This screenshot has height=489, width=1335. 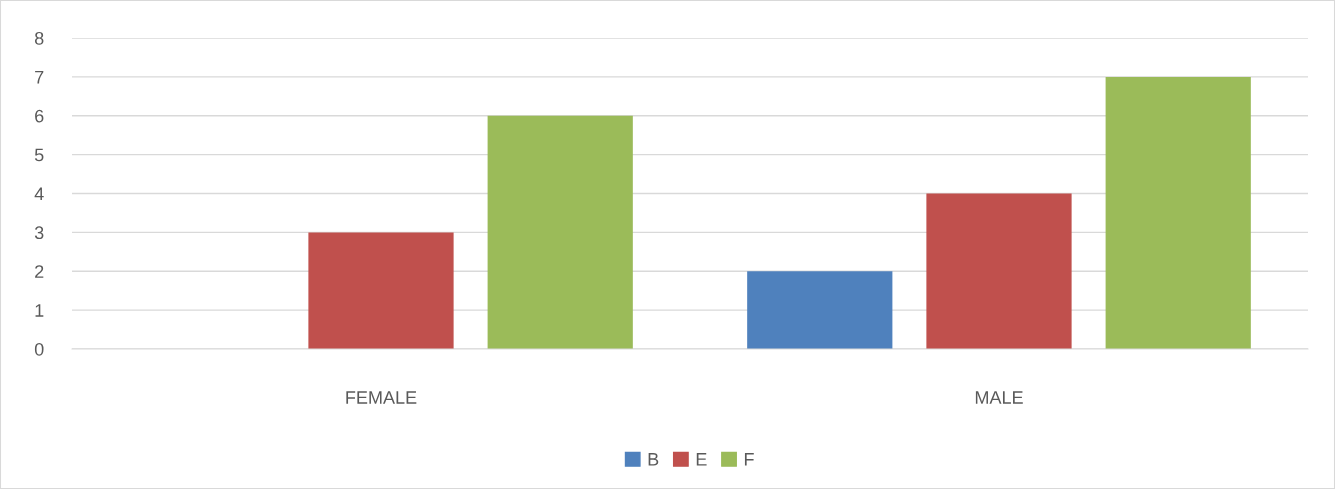 What do you see at coordinates (39, 116) in the screenshot?
I see `y-tick-label: 6` at bounding box center [39, 116].